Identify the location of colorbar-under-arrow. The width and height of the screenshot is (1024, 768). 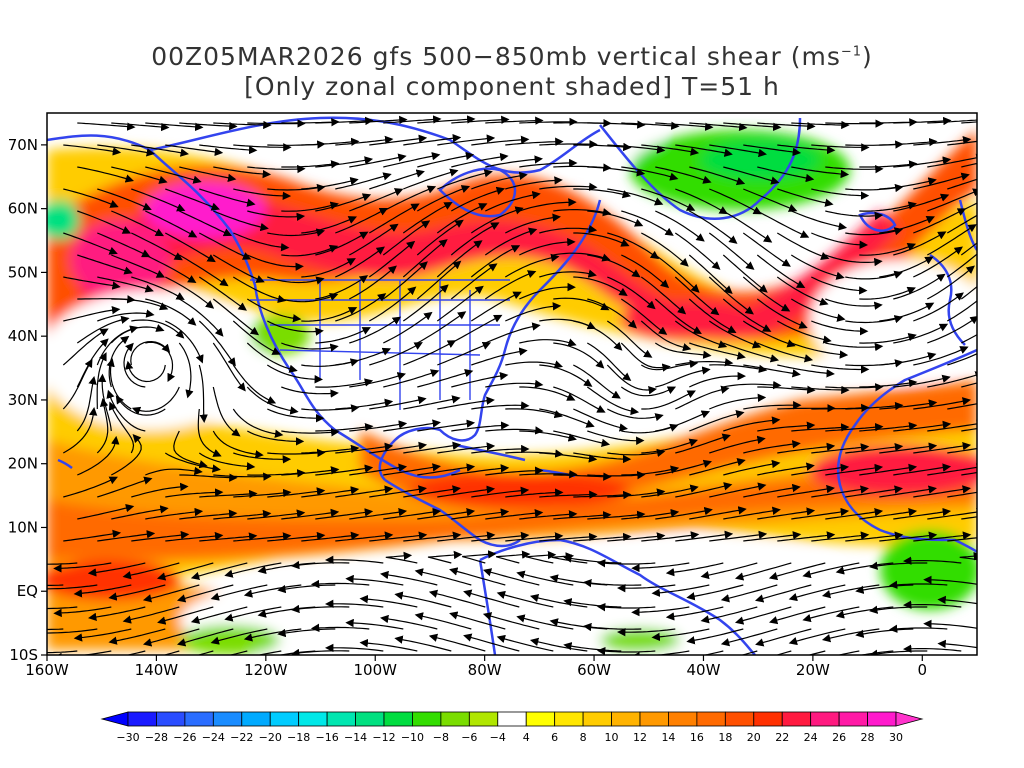
(114, 719).